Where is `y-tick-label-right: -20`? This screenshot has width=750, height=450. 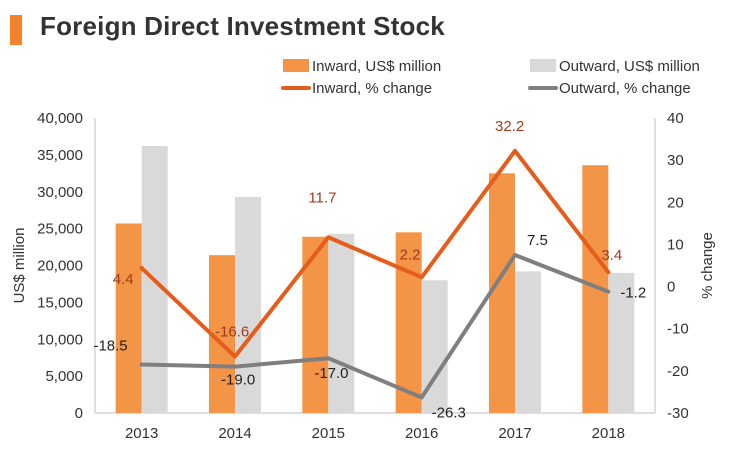 y-tick-label-right: -20 is located at coordinates (678, 371).